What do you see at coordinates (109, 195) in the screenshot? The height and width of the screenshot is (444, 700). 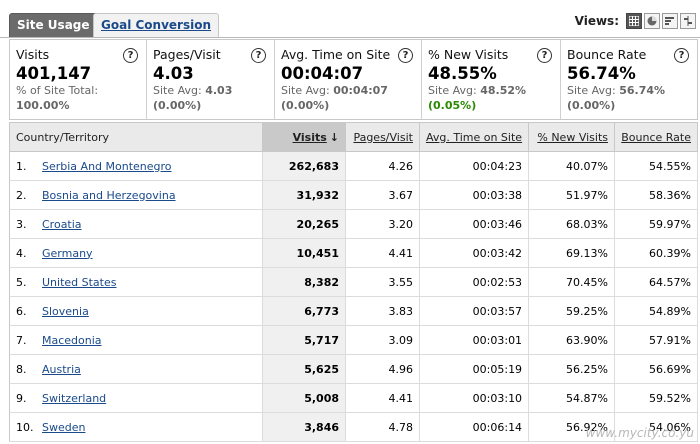 I see `country-link: Bosnia and Herzegovina` at bounding box center [109, 195].